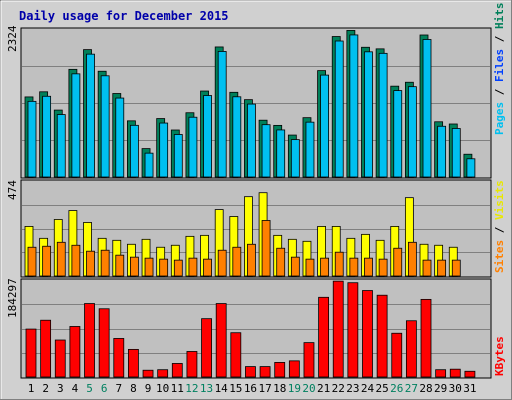 This screenshot has height=400, width=512. Describe the element at coordinates (191, 388) in the screenshot. I see `x-tick-label: 12` at that location.